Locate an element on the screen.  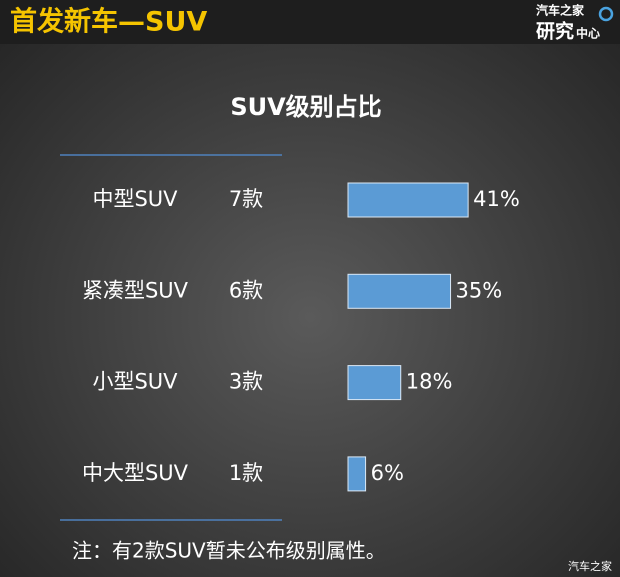
logo-sub: 中心 is located at coordinates (588, 33).